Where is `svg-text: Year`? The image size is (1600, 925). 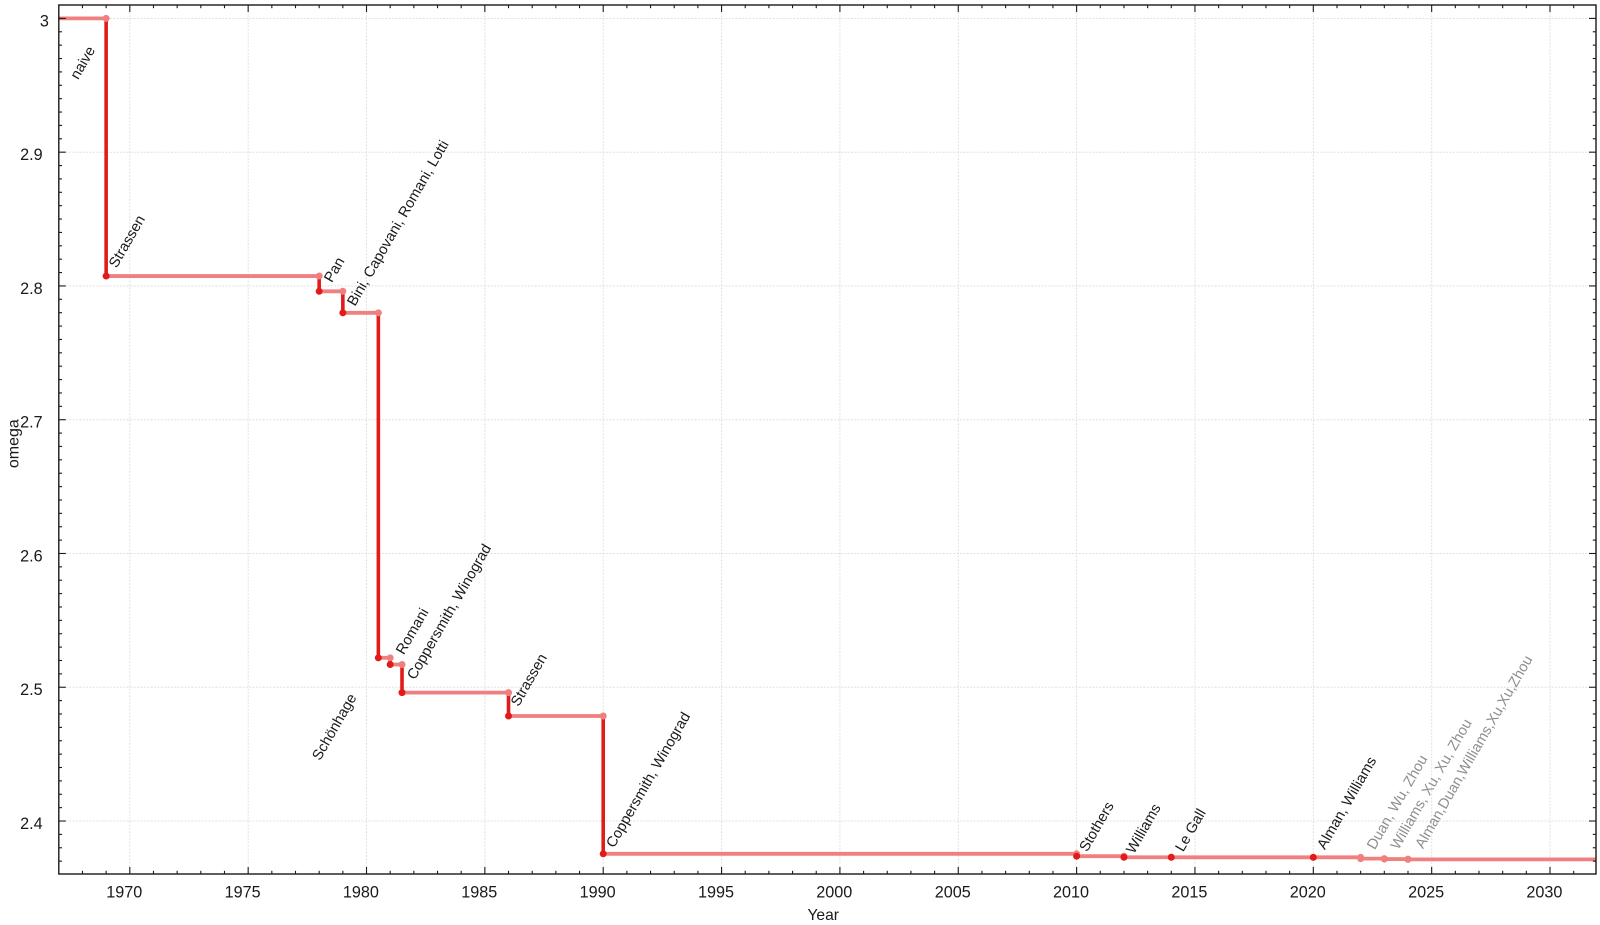 svg-text: Year is located at coordinates (823, 913).